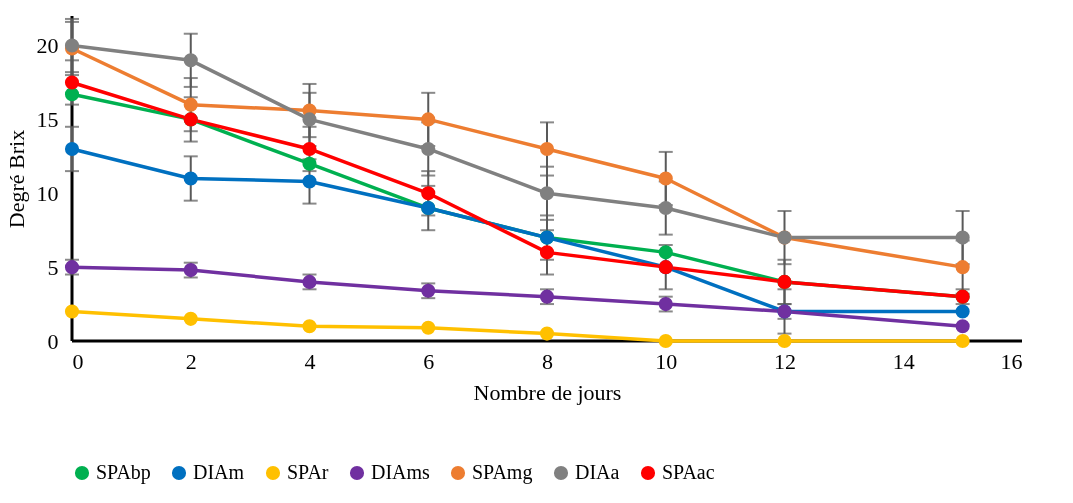 The height and width of the screenshot is (503, 1073). I want to click on legend-label: SPAbp, so click(123, 472).